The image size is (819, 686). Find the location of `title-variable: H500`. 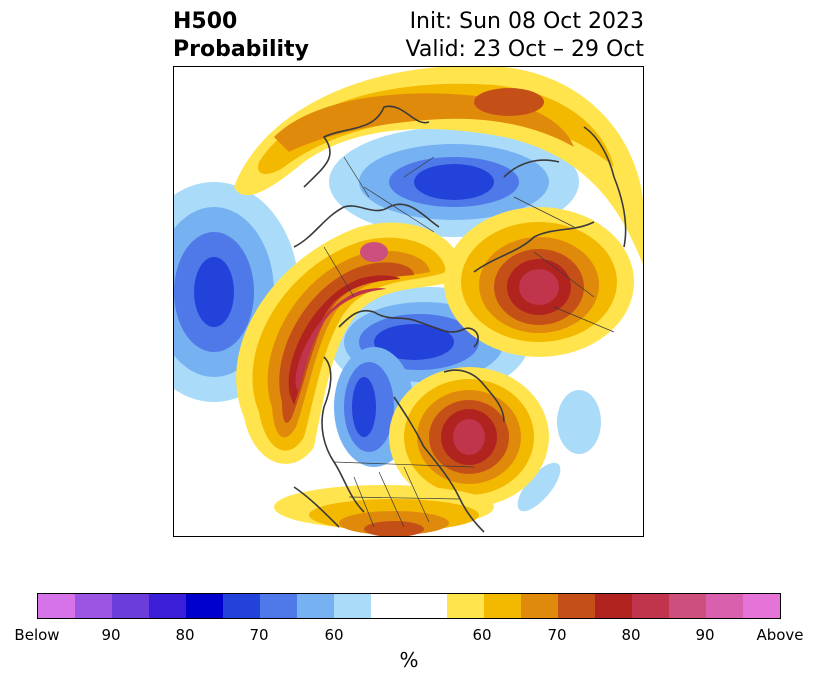

title-variable: H500 is located at coordinates (205, 21).